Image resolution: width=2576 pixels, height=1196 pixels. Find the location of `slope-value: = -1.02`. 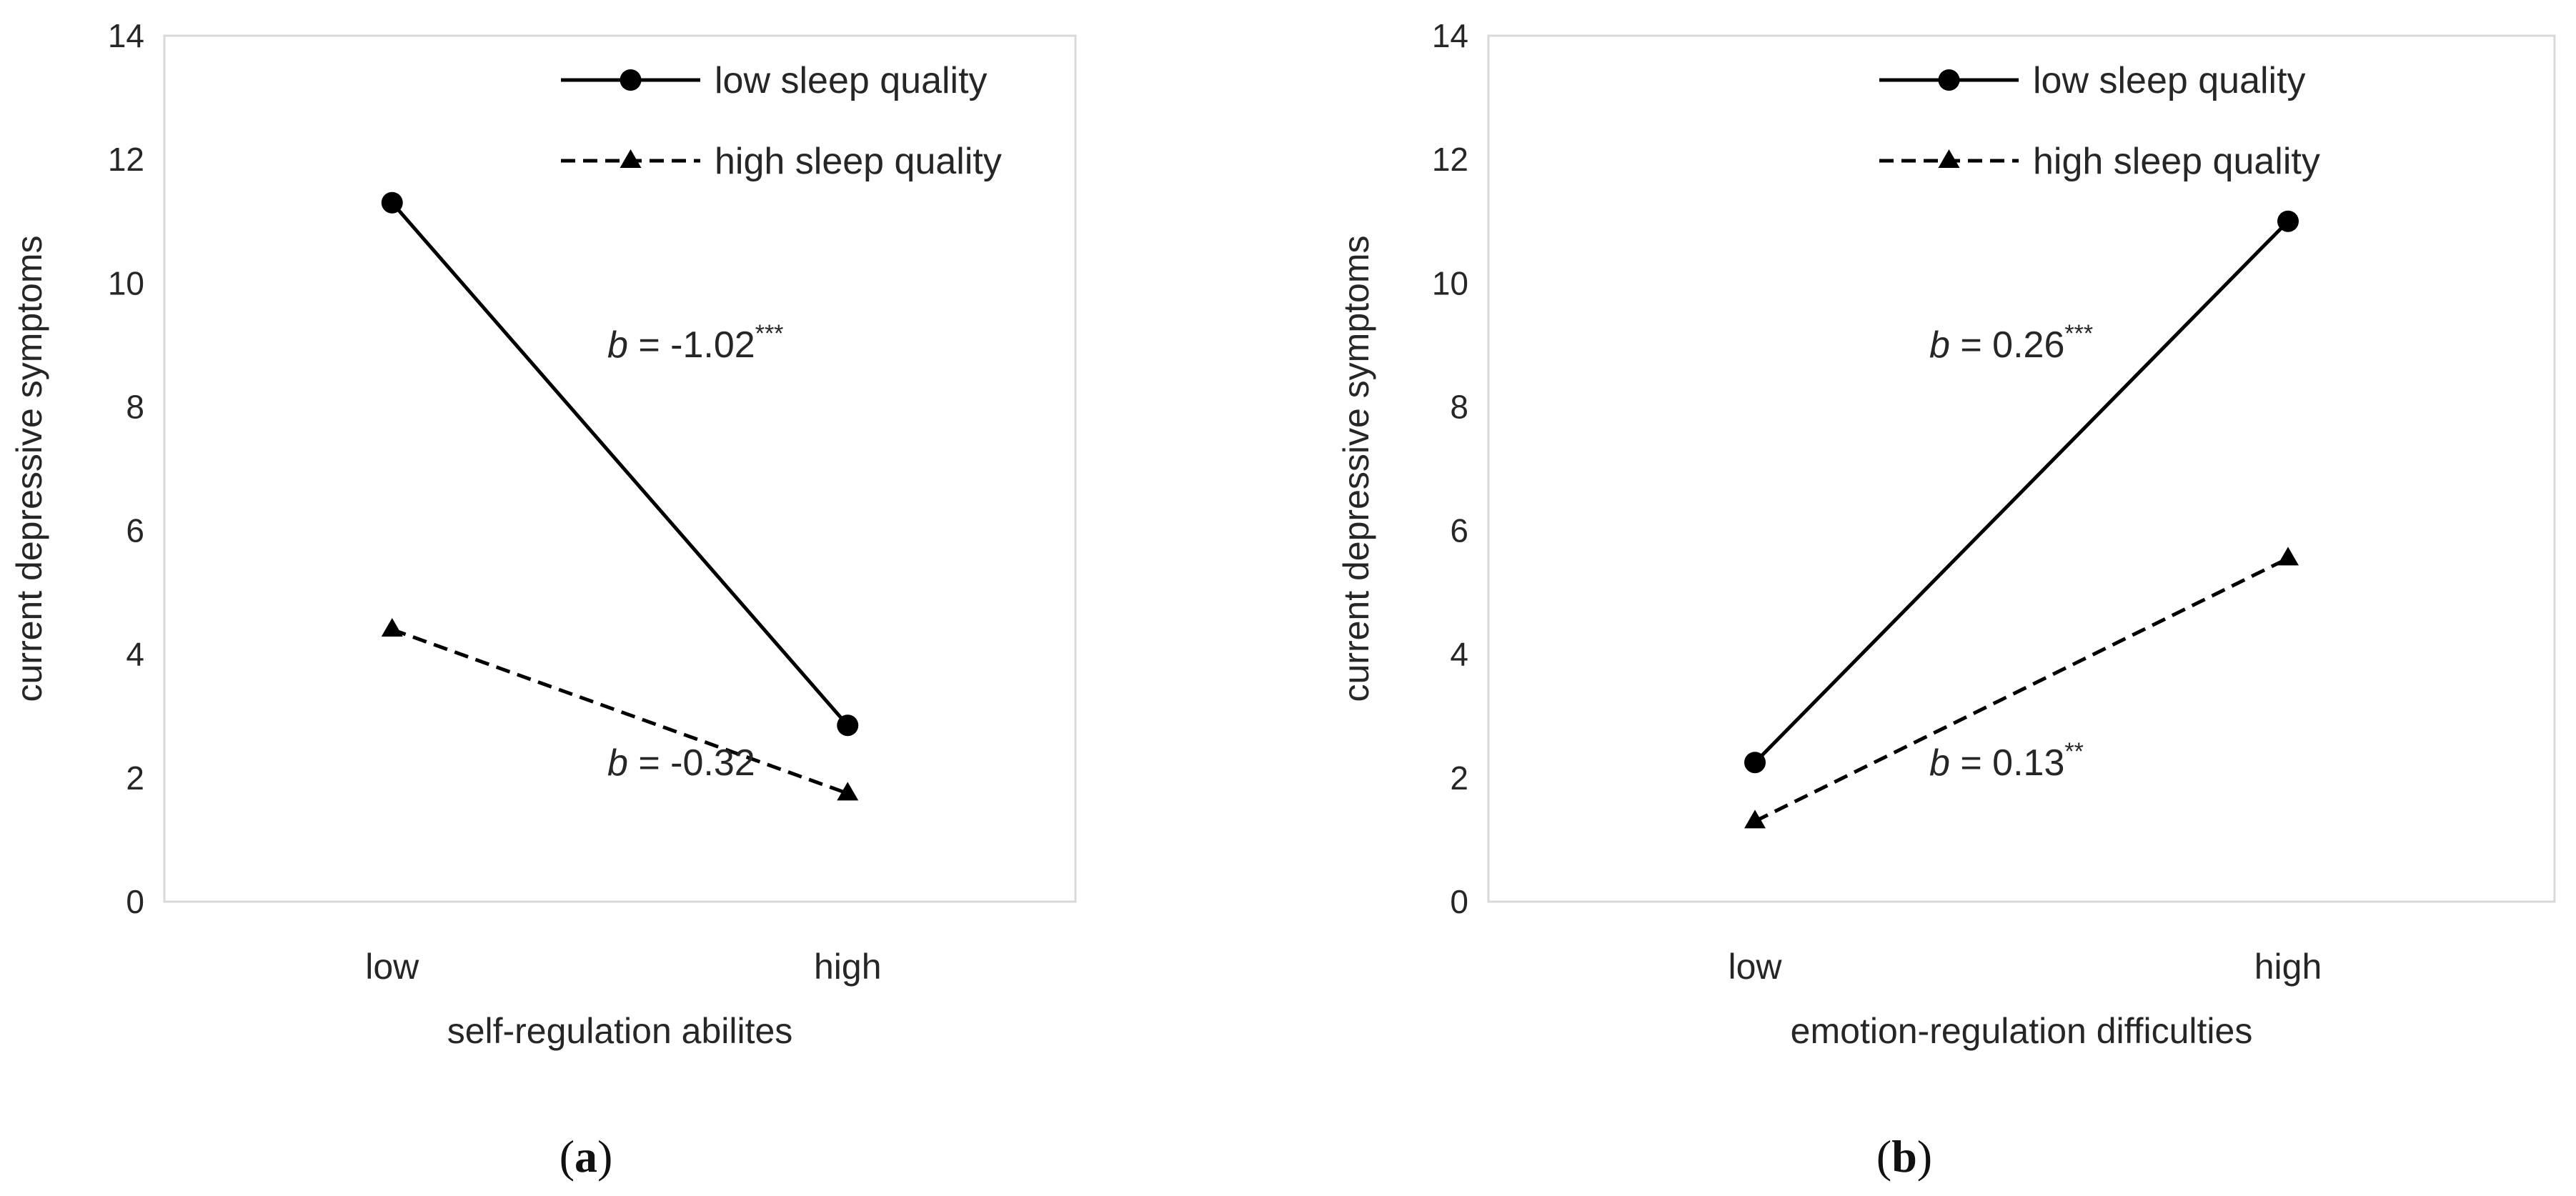

slope-value: = -1.02 is located at coordinates (691, 345).